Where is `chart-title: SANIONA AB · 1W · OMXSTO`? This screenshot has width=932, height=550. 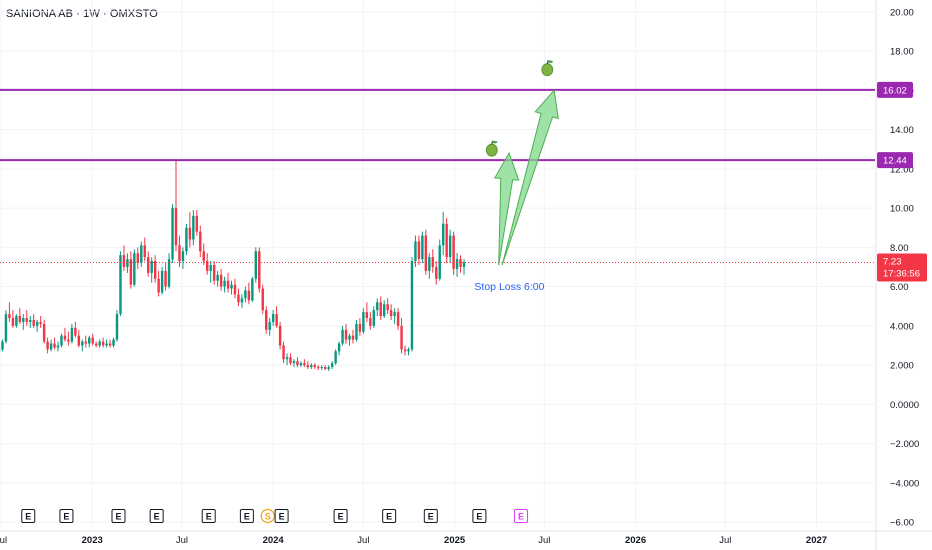
chart-title: SANIONA AB · 1W · OMXSTO is located at coordinates (82, 14).